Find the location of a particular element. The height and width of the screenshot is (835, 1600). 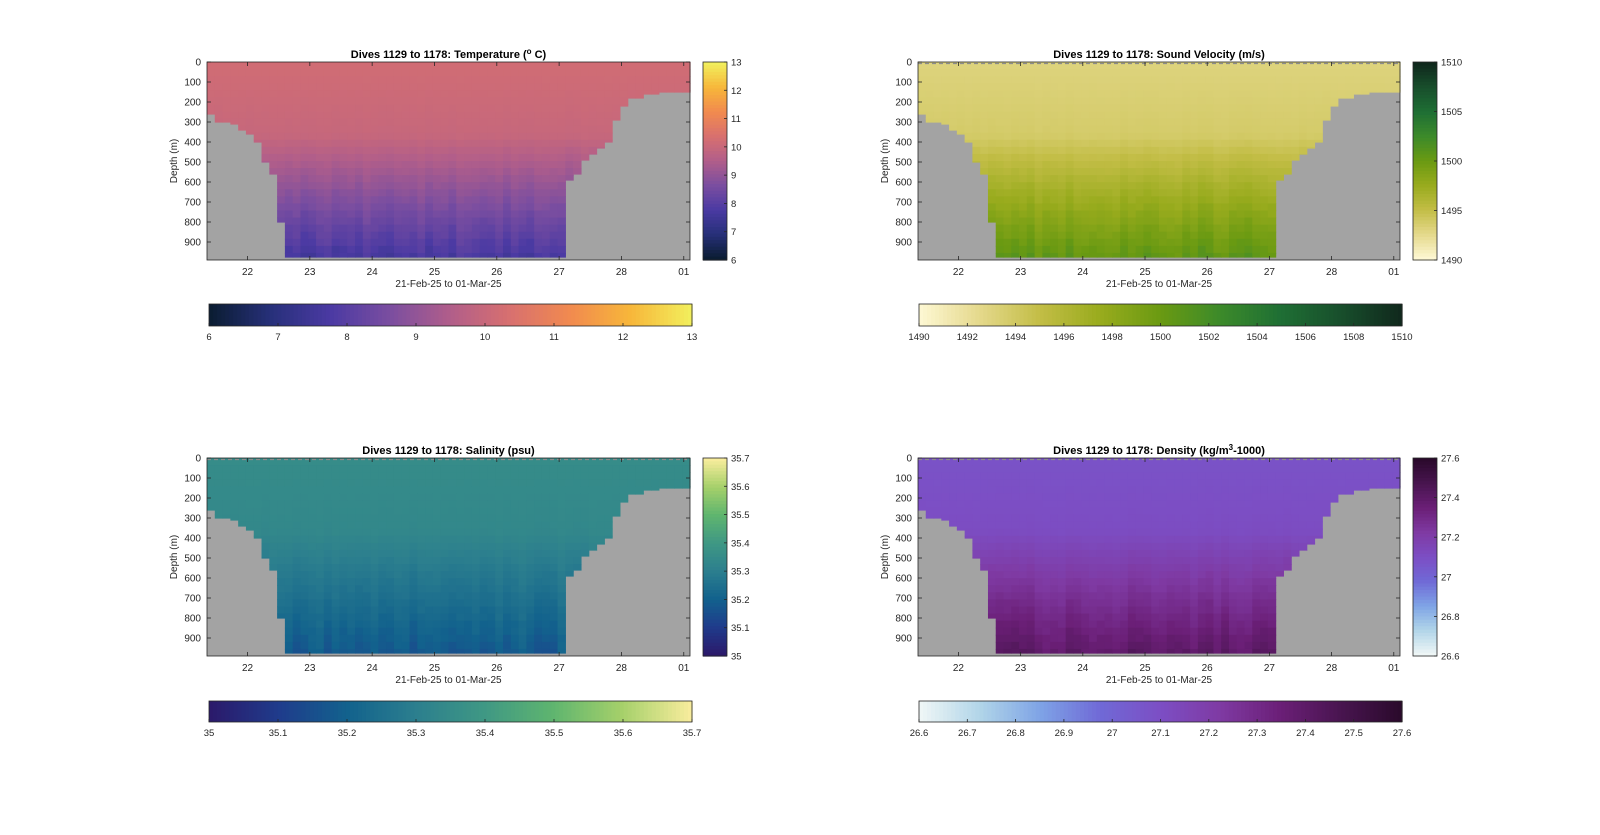

horizontal-colorbar-label: 7 is located at coordinates (277, 337).